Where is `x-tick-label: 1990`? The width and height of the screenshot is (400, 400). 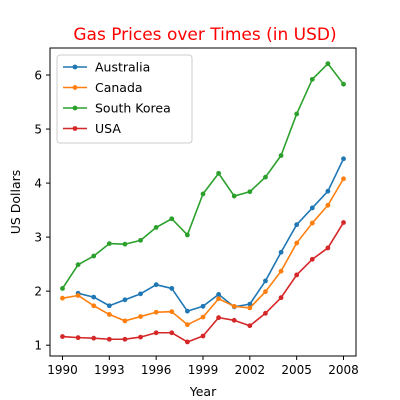
x-tick-label: 1990 is located at coordinates (62, 370).